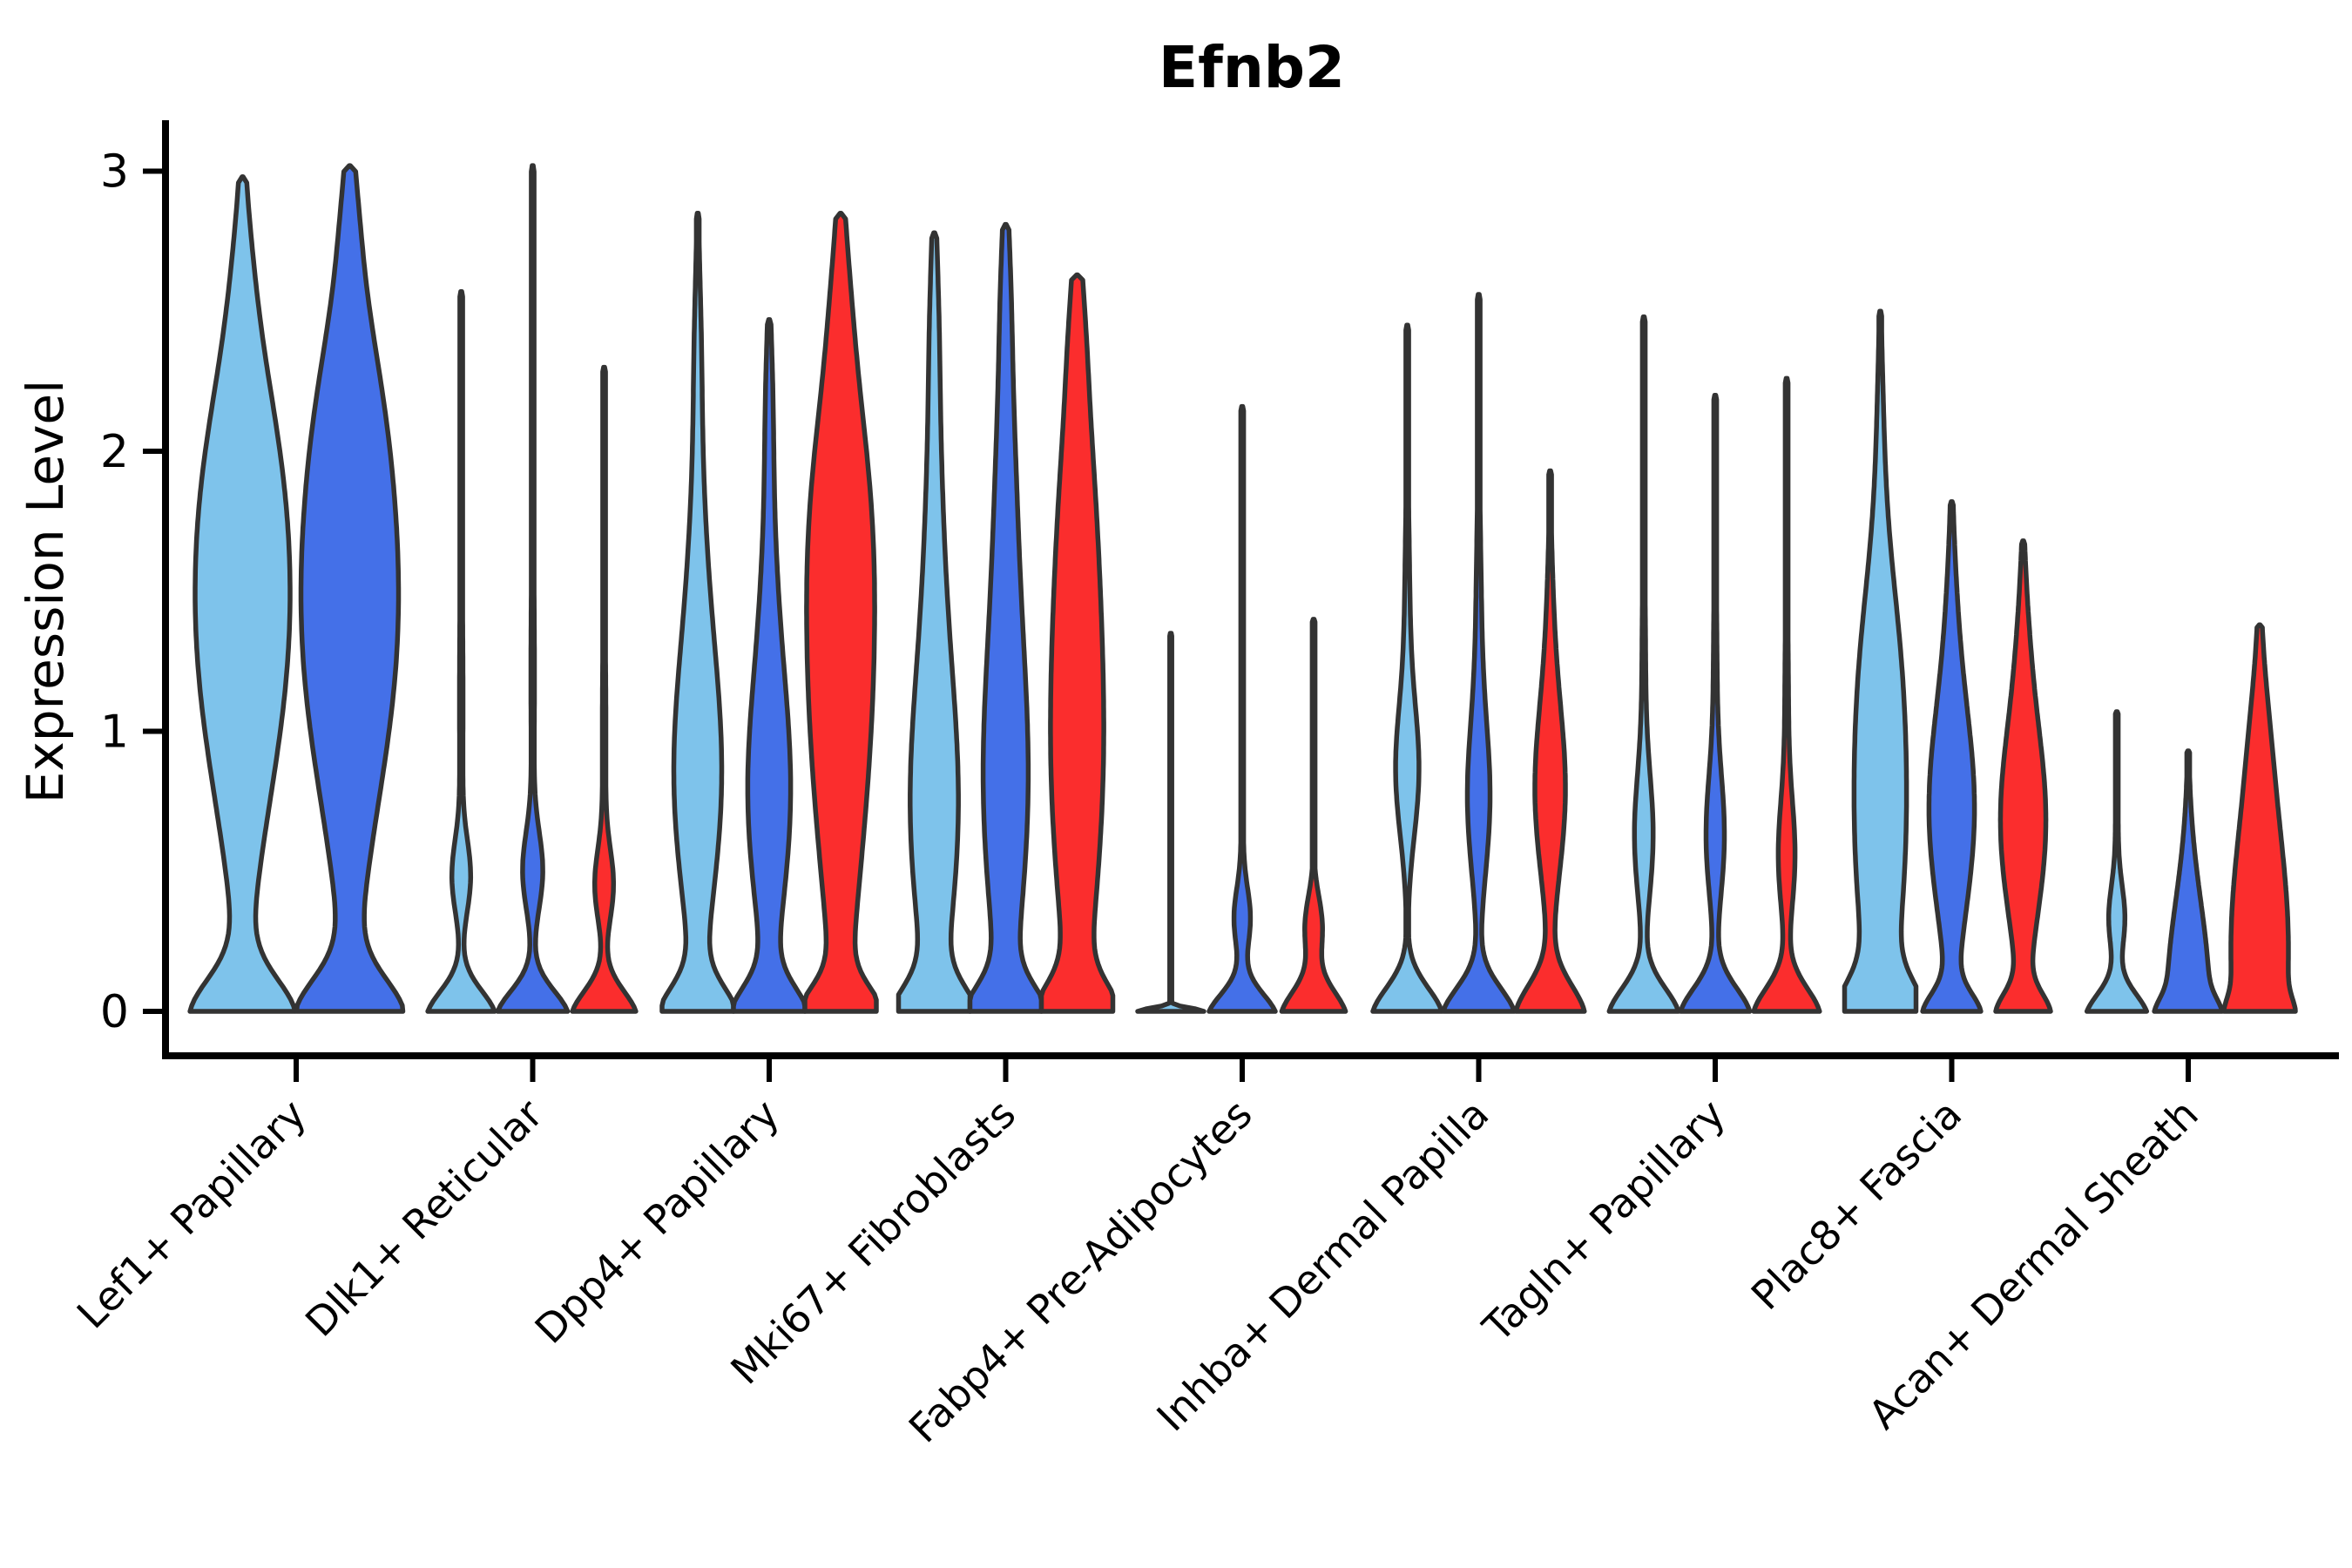  What do you see at coordinates (1715, 703) in the screenshot?
I see `violin-cat6-series1` at bounding box center [1715, 703].